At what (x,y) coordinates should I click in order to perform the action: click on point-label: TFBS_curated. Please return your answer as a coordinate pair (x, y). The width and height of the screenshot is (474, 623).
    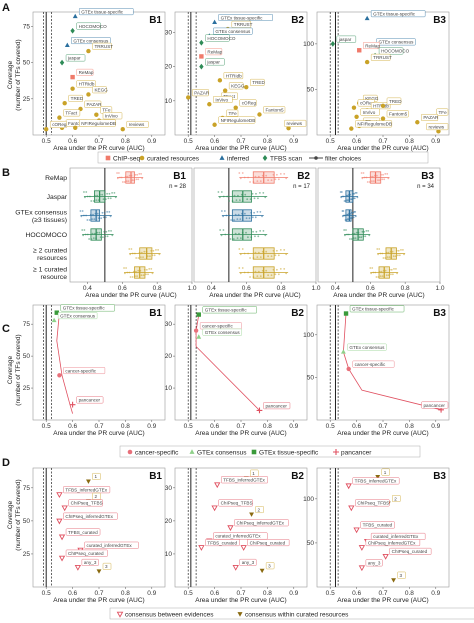
    Looking at the image, I should click on (83, 532).